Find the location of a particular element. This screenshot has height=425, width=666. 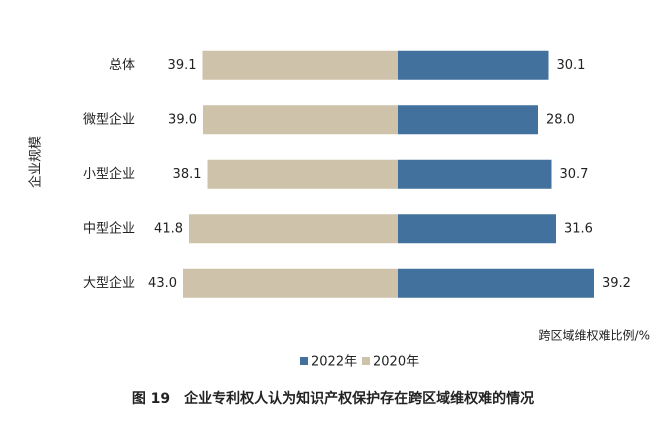

value-label: 41.8 is located at coordinates (168, 228).